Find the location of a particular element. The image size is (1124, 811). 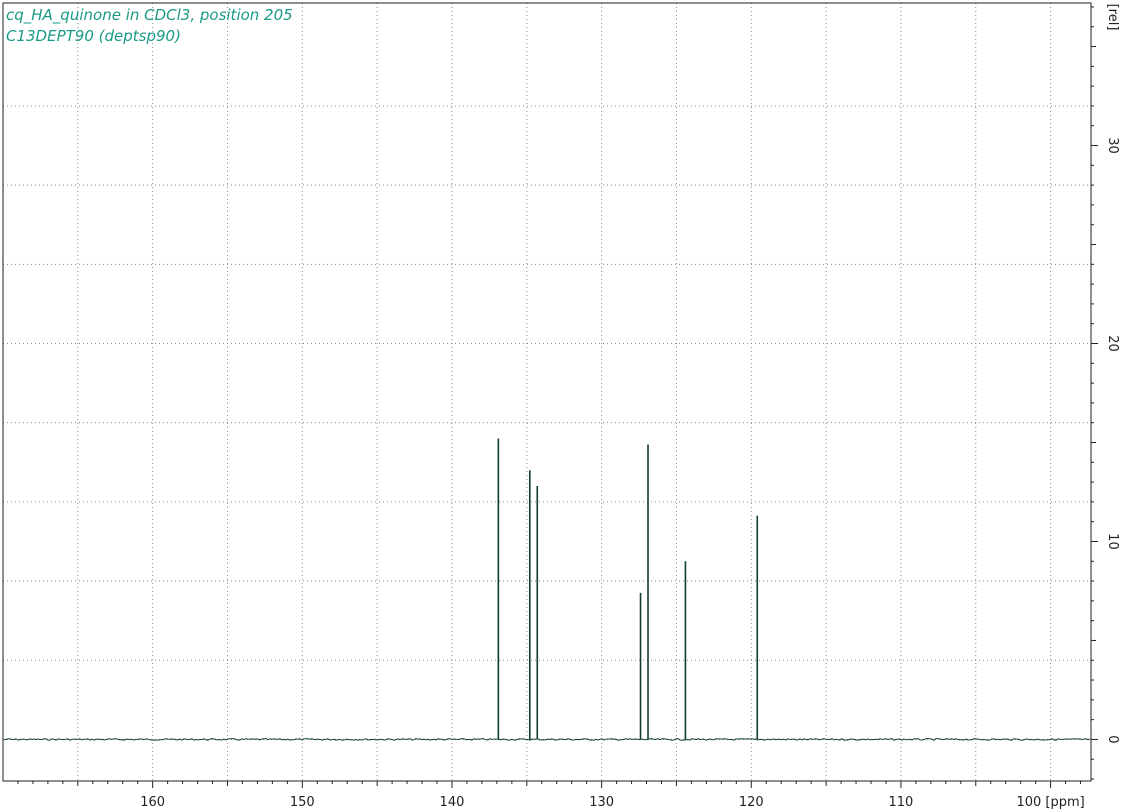

y-tick-label: 30 is located at coordinates (1112, 145).